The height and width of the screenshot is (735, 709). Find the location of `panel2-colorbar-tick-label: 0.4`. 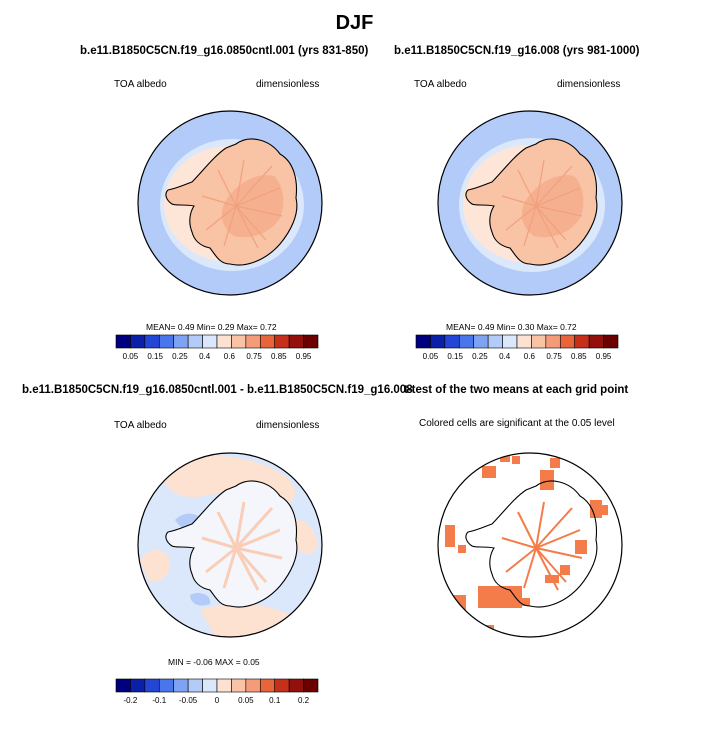

panel2-colorbar-tick-label: 0.4 is located at coordinates (505, 356).